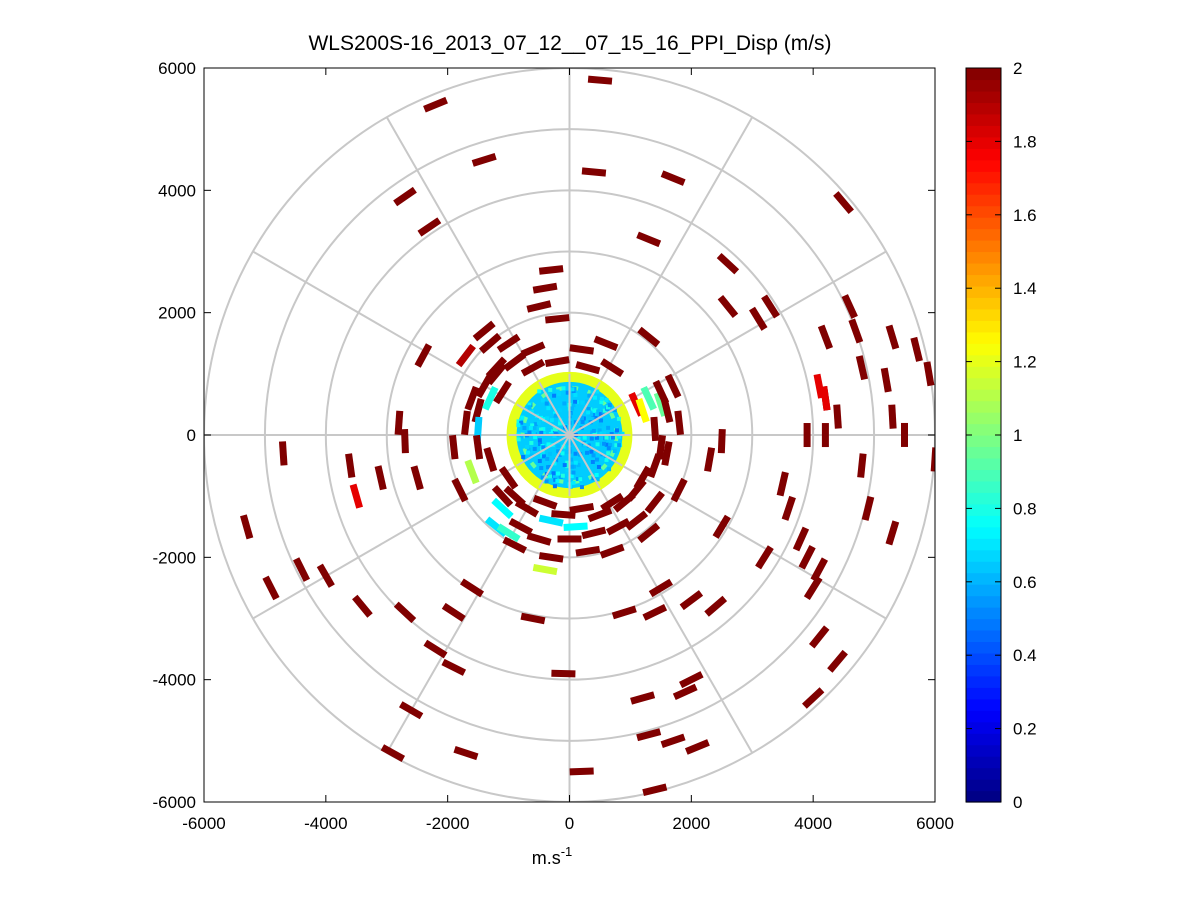 The width and height of the screenshot is (1201, 901). Describe the element at coordinates (177, 68) in the screenshot. I see `y-tick-label-6: 6000` at that location.